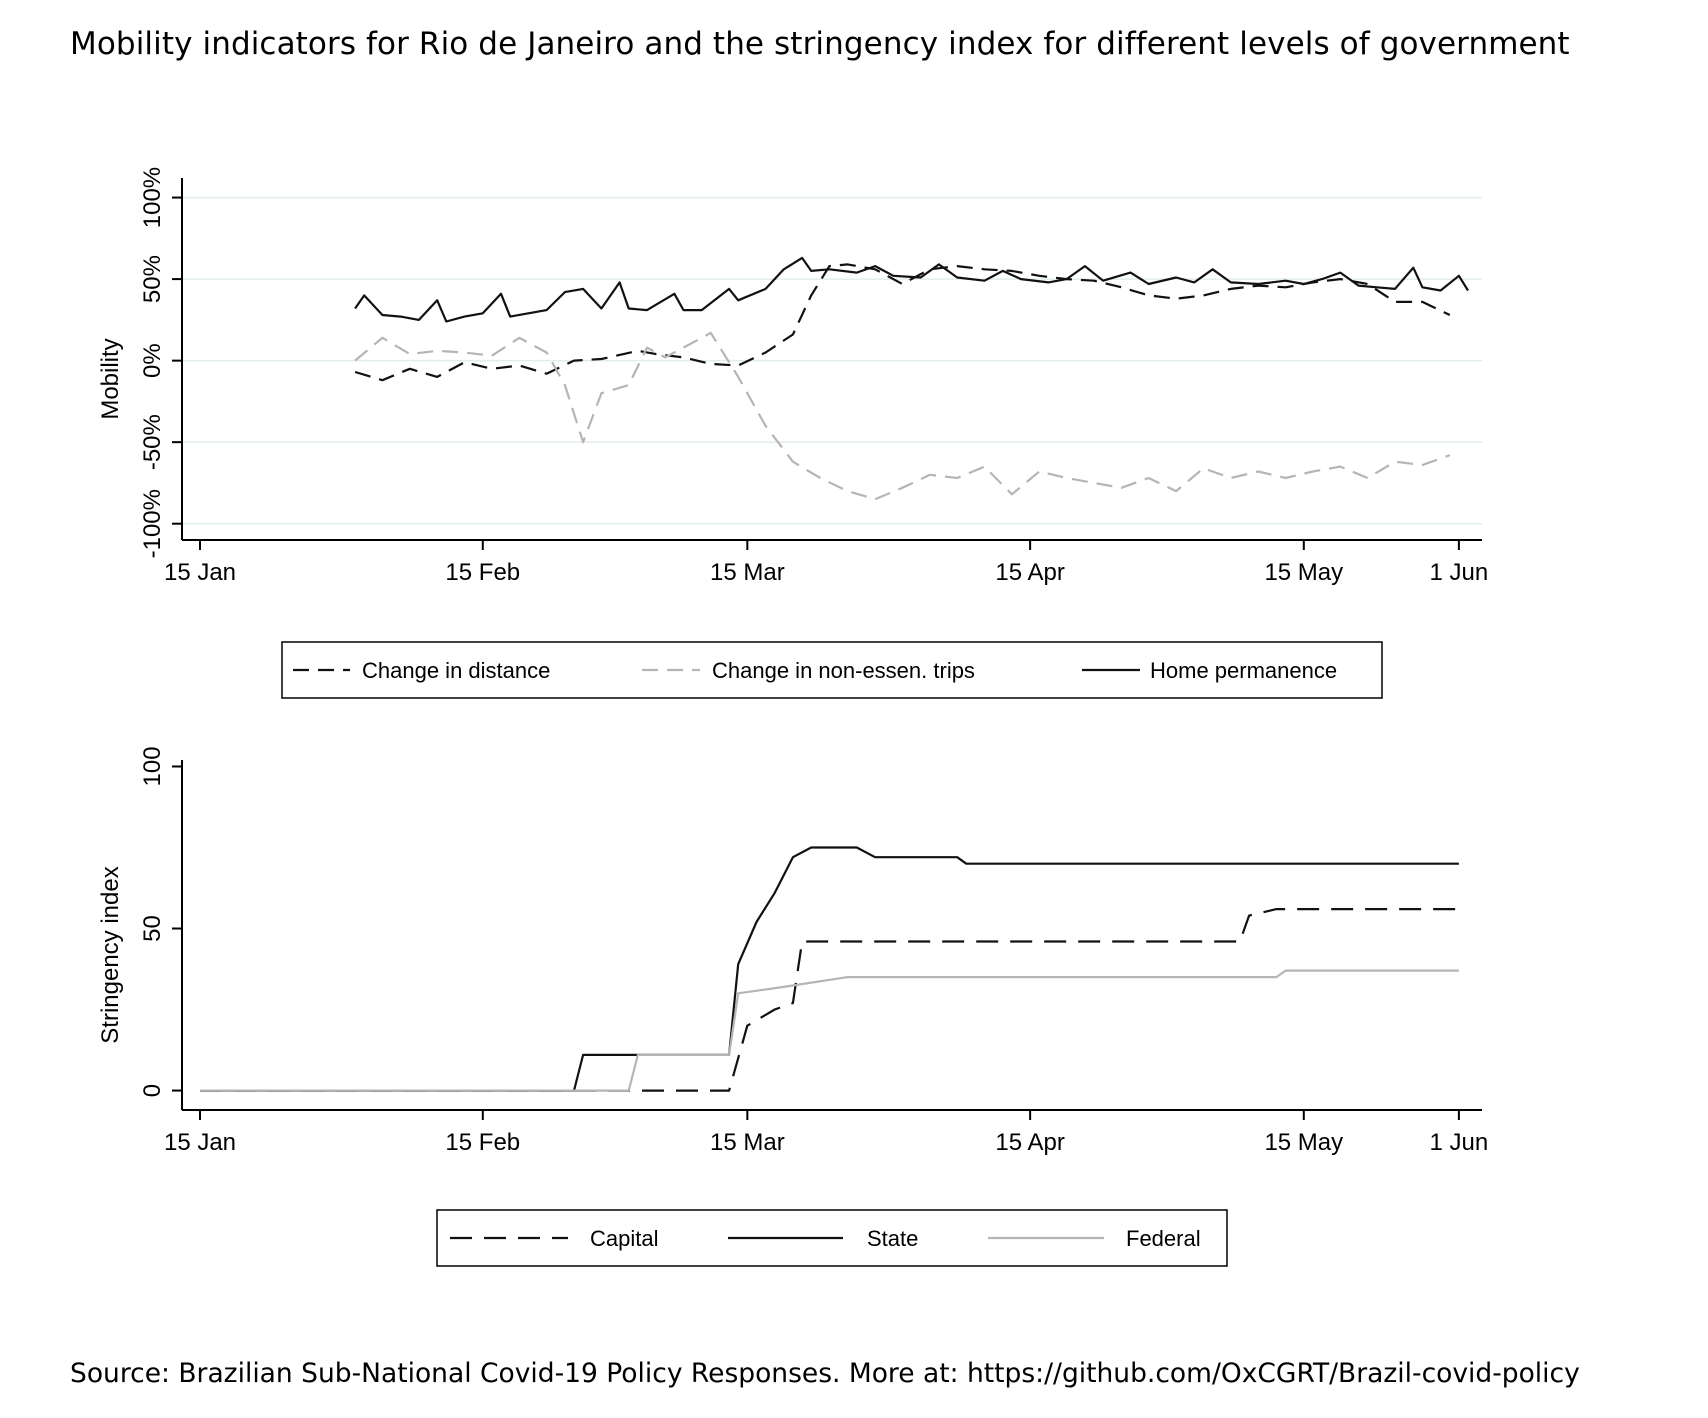 This screenshot has width=1708, height=1418. I want to click on legend-box, so click(832, 670).